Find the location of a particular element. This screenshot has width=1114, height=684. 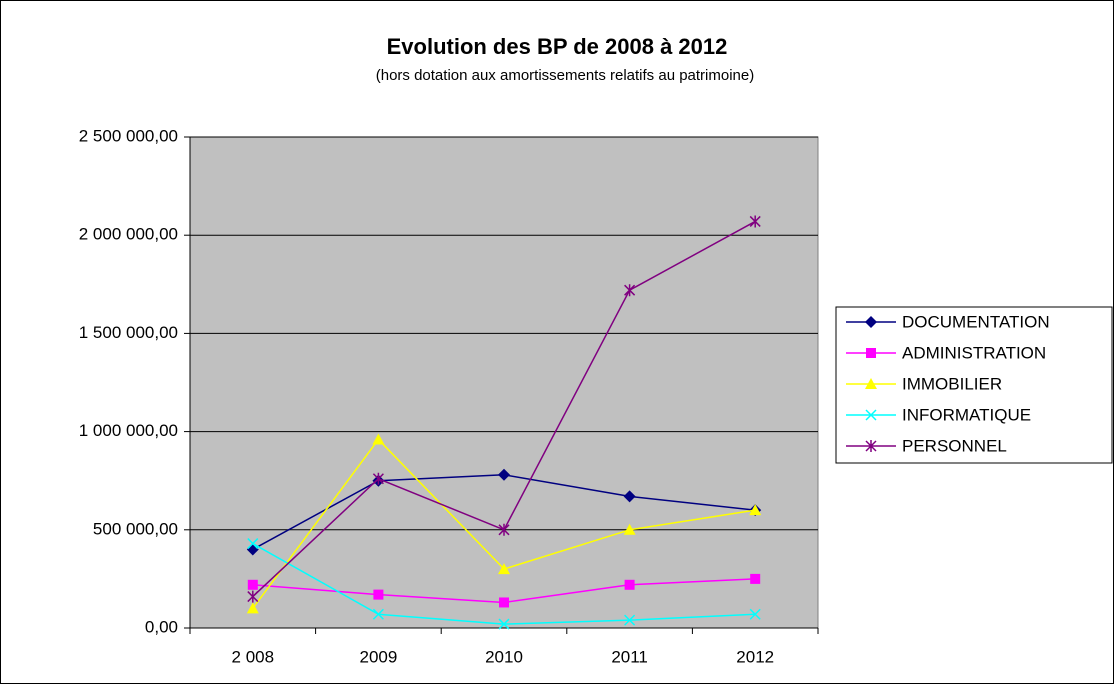

x-tick-label: 2010 is located at coordinates (504, 656).